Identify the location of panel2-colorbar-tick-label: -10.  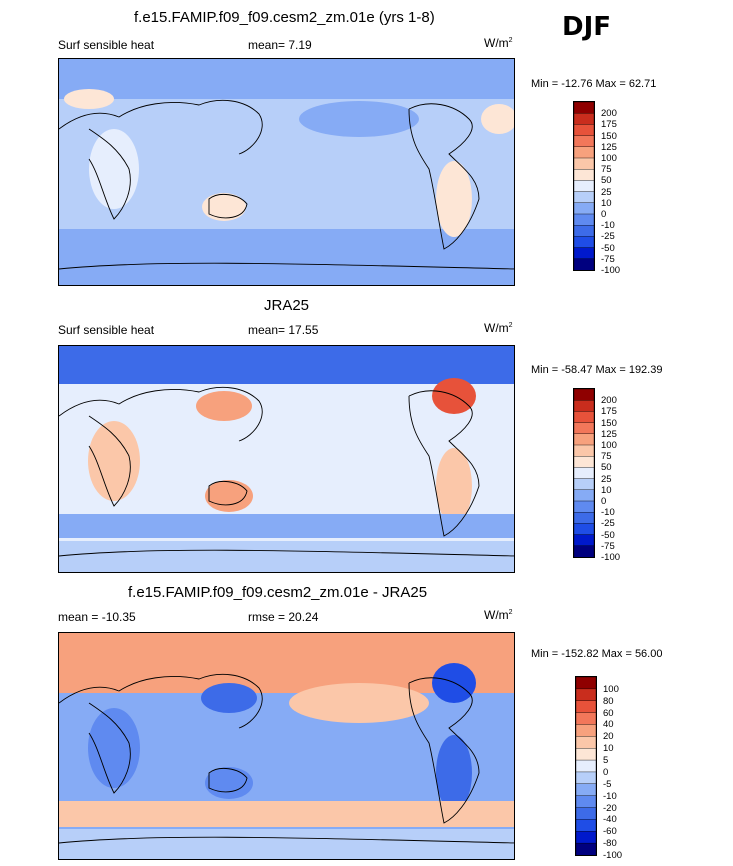
(608, 513).